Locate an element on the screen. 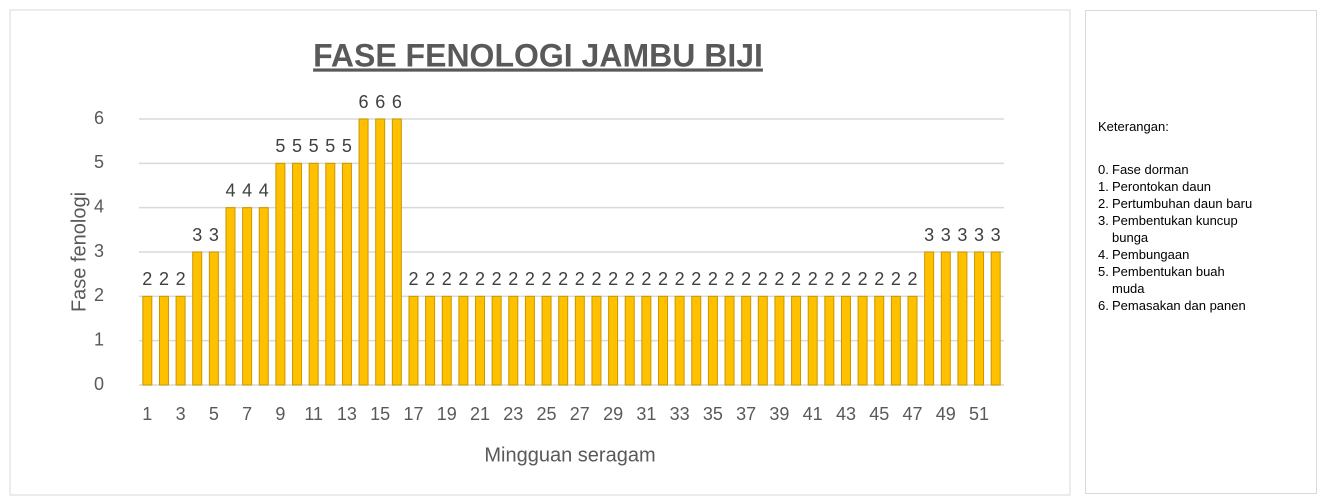 The width and height of the screenshot is (1320, 496). note-text: Fase dorman is located at coordinates (1150, 169).